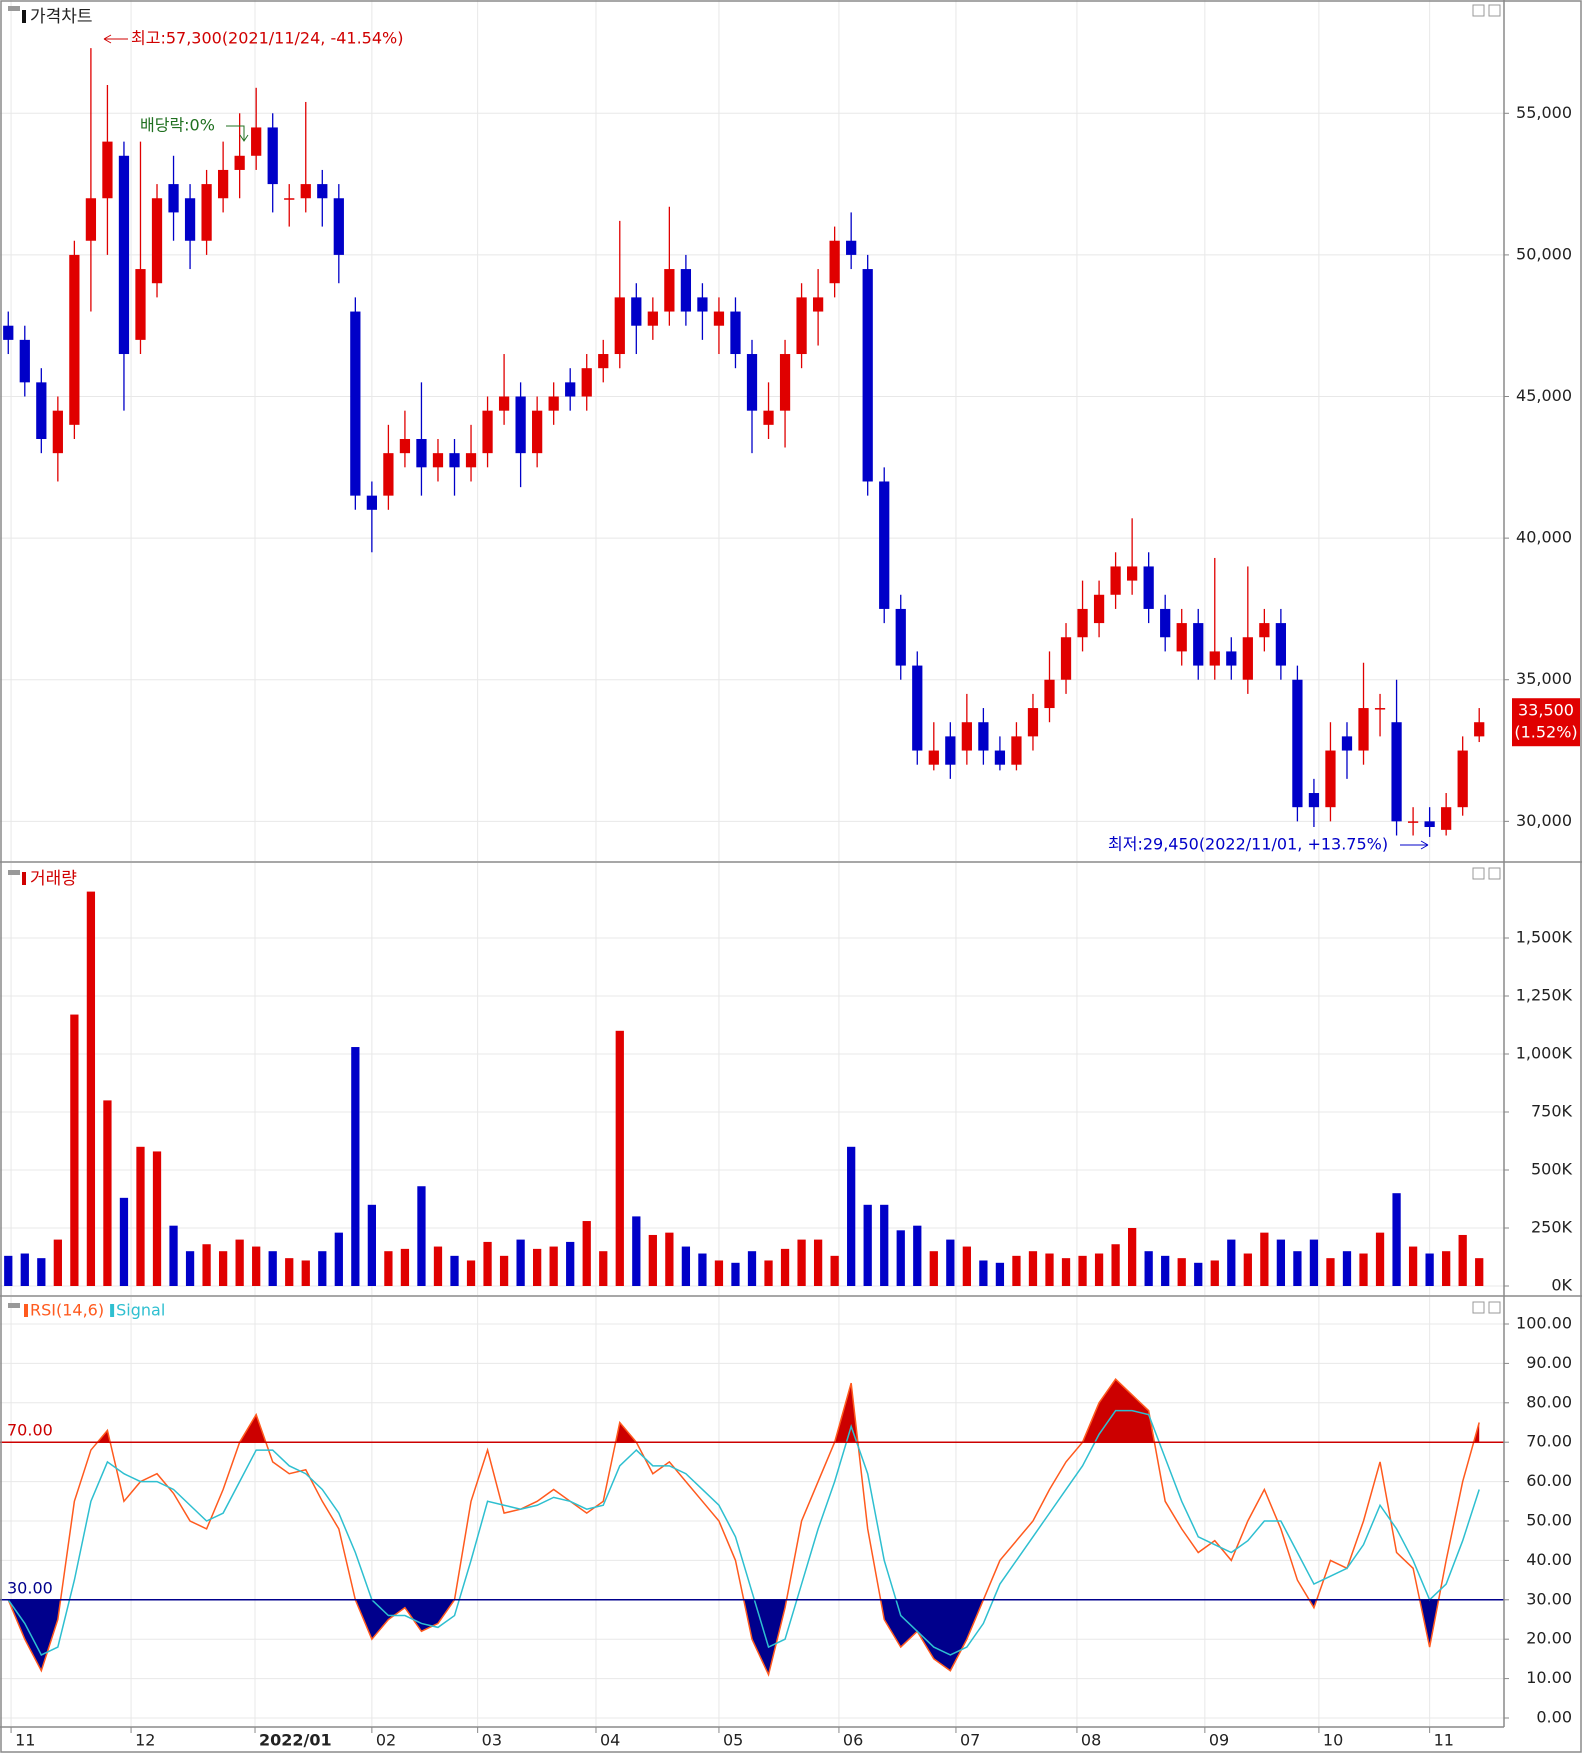 The height and width of the screenshot is (1753, 1582). I want to click on y-tick-label: 500K, so click(1552, 1169).